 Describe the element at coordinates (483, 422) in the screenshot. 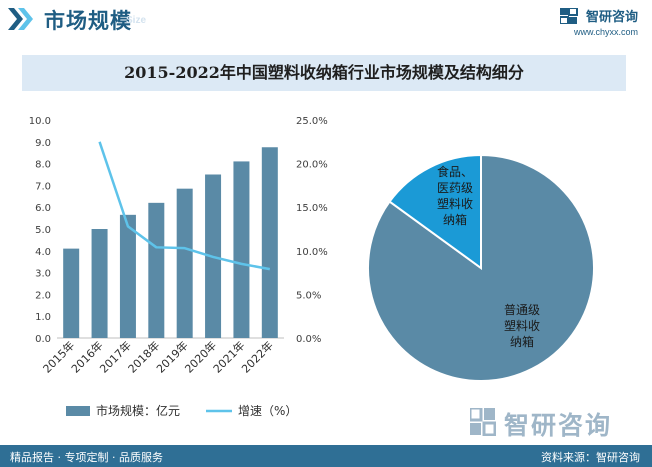

I see `watermark-mark-icon` at that location.